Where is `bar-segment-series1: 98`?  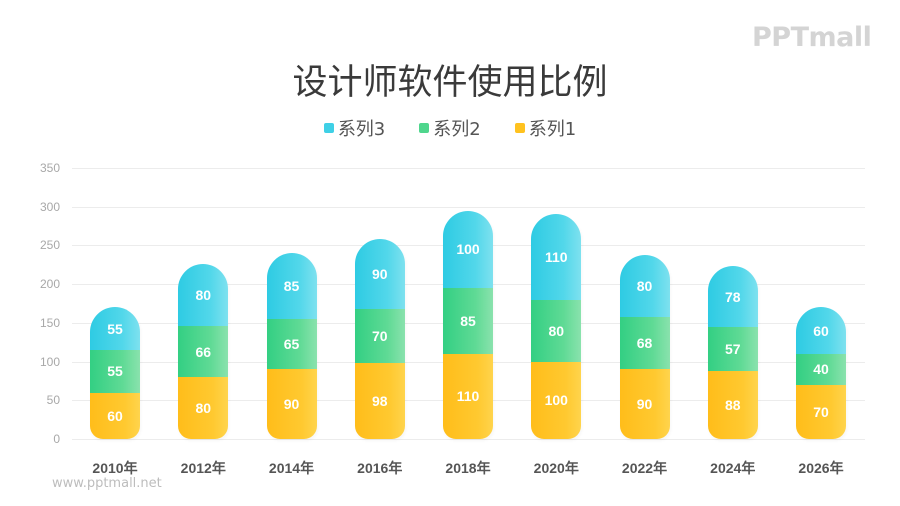 bar-segment-series1: 98 is located at coordinates (379, 401).